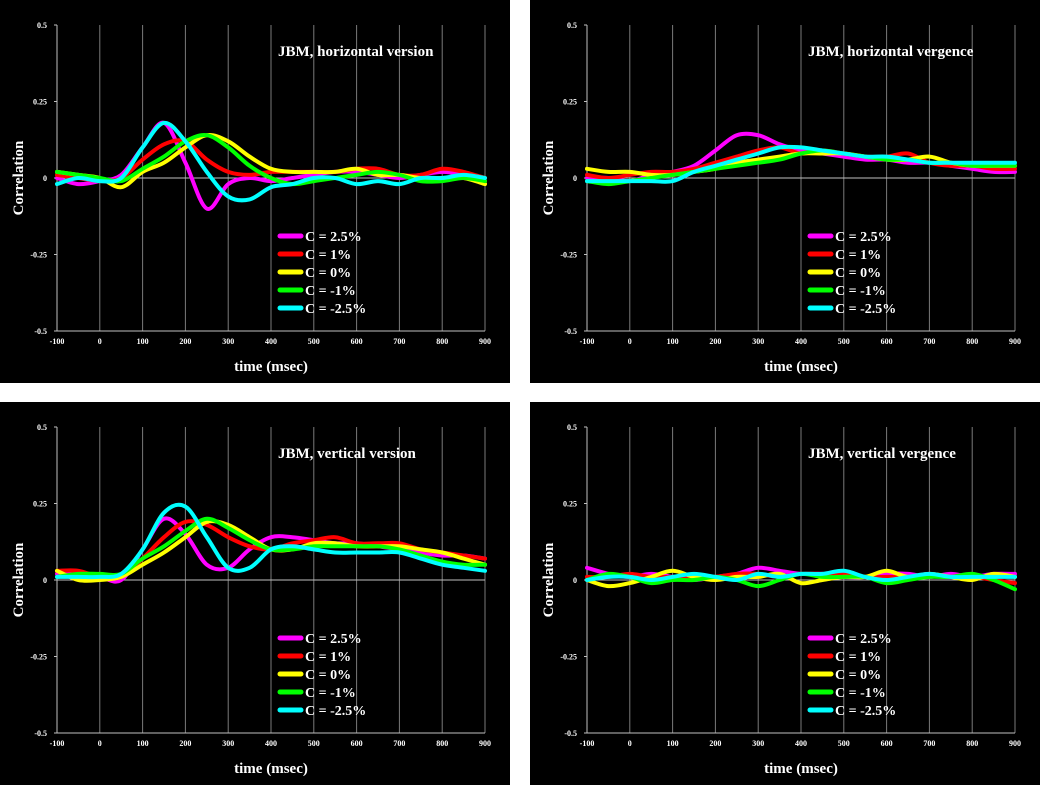 The image size is (1040, 785). I want to click on chart-title: JBM, horizontal version, so click(356, 52).